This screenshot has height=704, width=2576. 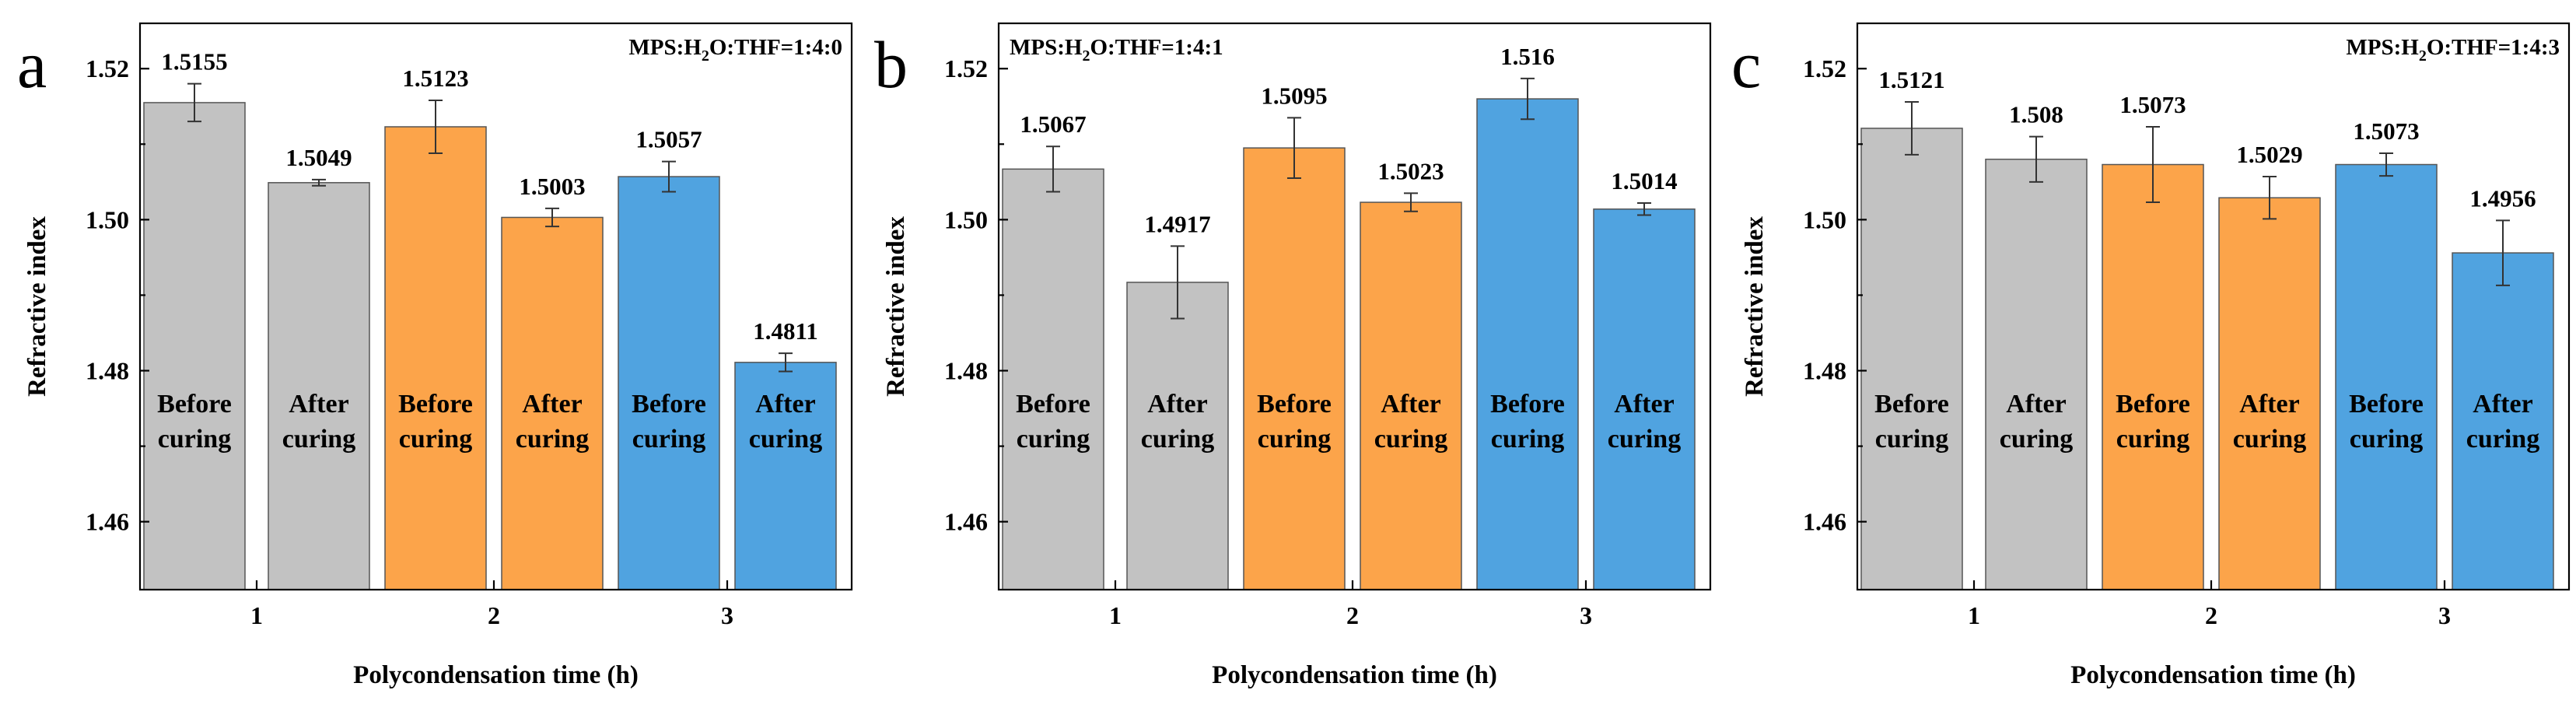 What do you see at coordinates (2386, 131) in the screenshot?
I see `value-label-c-4: 1.5073` at bounding box center [2386, 131].